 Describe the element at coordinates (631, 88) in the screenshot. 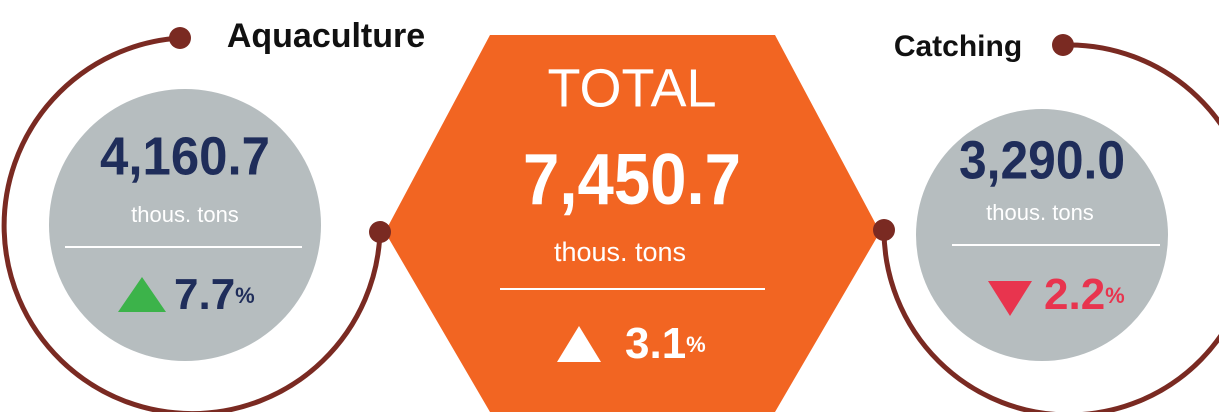

I see `title: TOTAL` at that location.